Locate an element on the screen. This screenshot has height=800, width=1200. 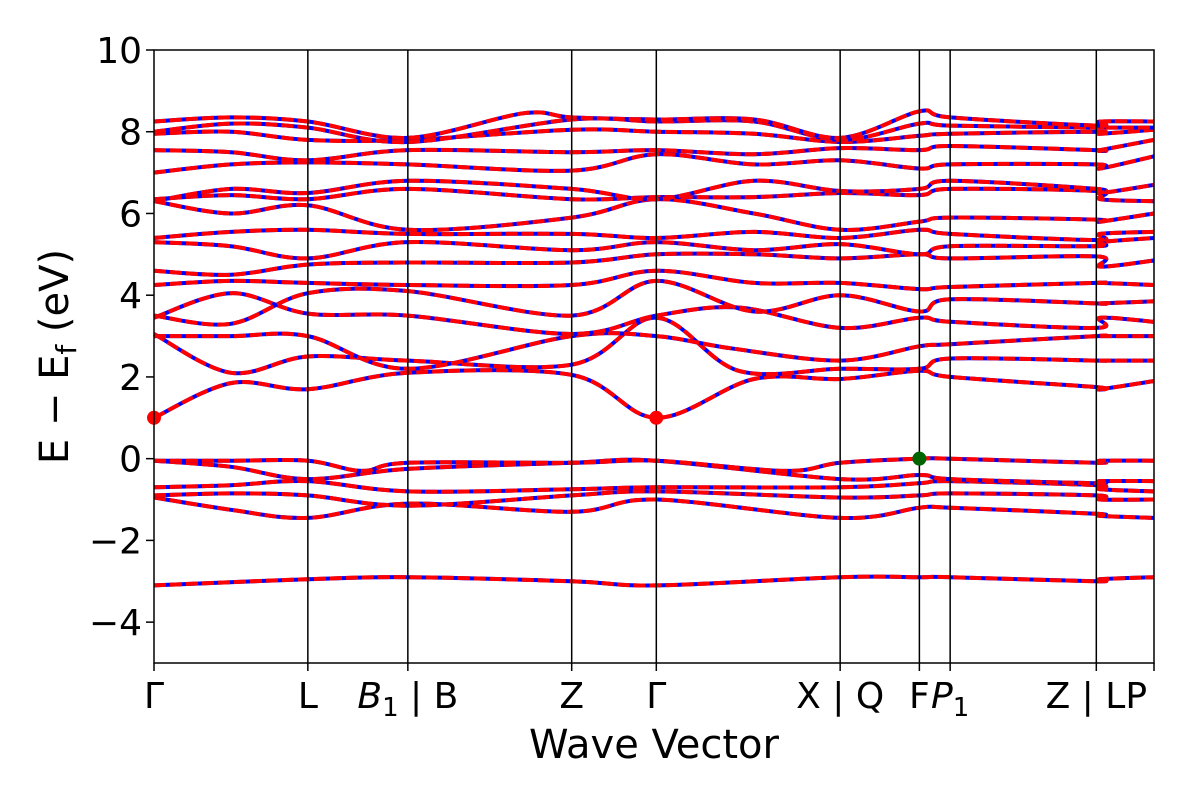
y-axis-ticks: −4 −2 0 2 4 6 8 10 is located at coordinates (121, 337).